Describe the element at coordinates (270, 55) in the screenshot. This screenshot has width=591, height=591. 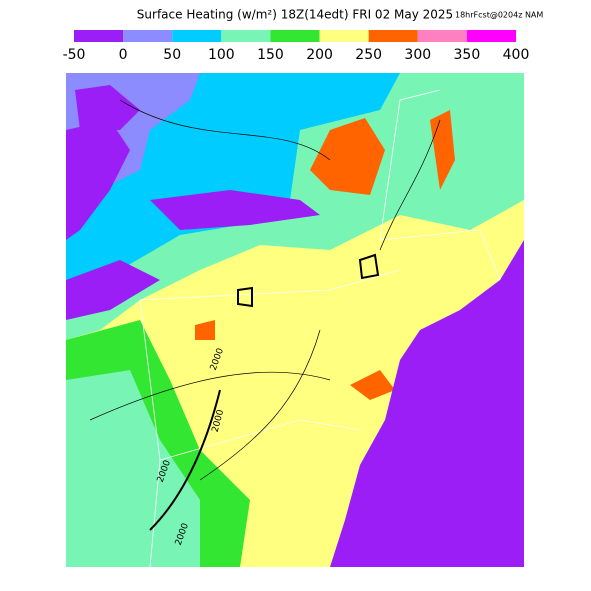
I see `colorbar-label: 150` at that location.